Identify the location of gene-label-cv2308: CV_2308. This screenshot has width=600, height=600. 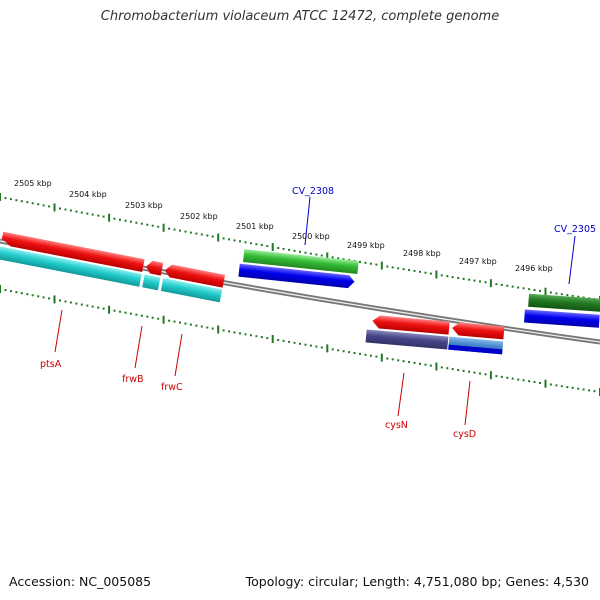
(313, 191).